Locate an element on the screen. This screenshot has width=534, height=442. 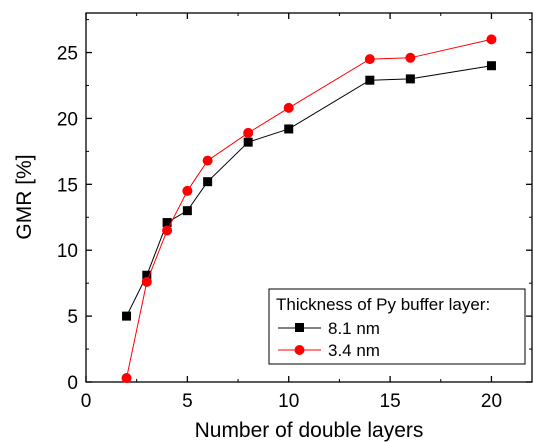
x-tick-label: 20 is located at coordinates (491, 401).